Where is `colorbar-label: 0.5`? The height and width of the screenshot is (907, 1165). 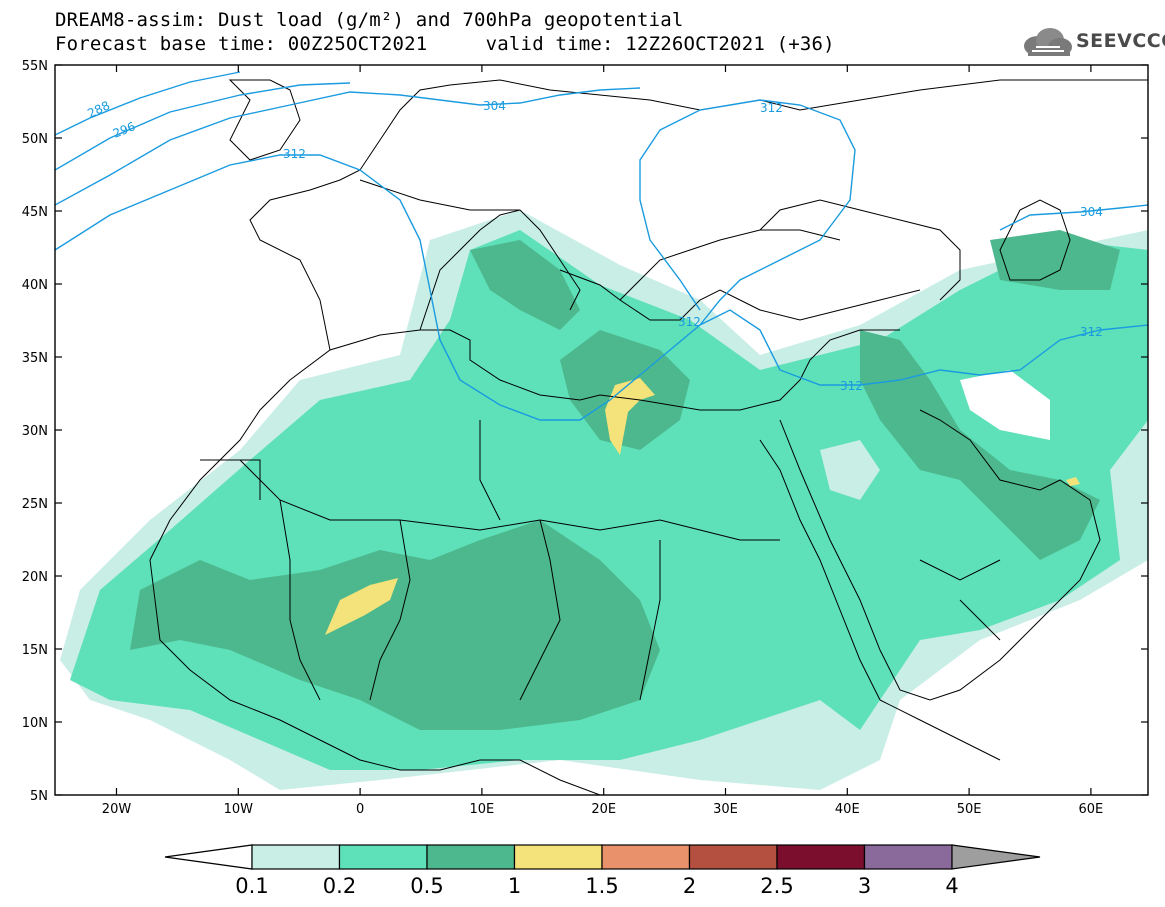 colorbar-label: 0.5 is located at coordinates (426, 886).